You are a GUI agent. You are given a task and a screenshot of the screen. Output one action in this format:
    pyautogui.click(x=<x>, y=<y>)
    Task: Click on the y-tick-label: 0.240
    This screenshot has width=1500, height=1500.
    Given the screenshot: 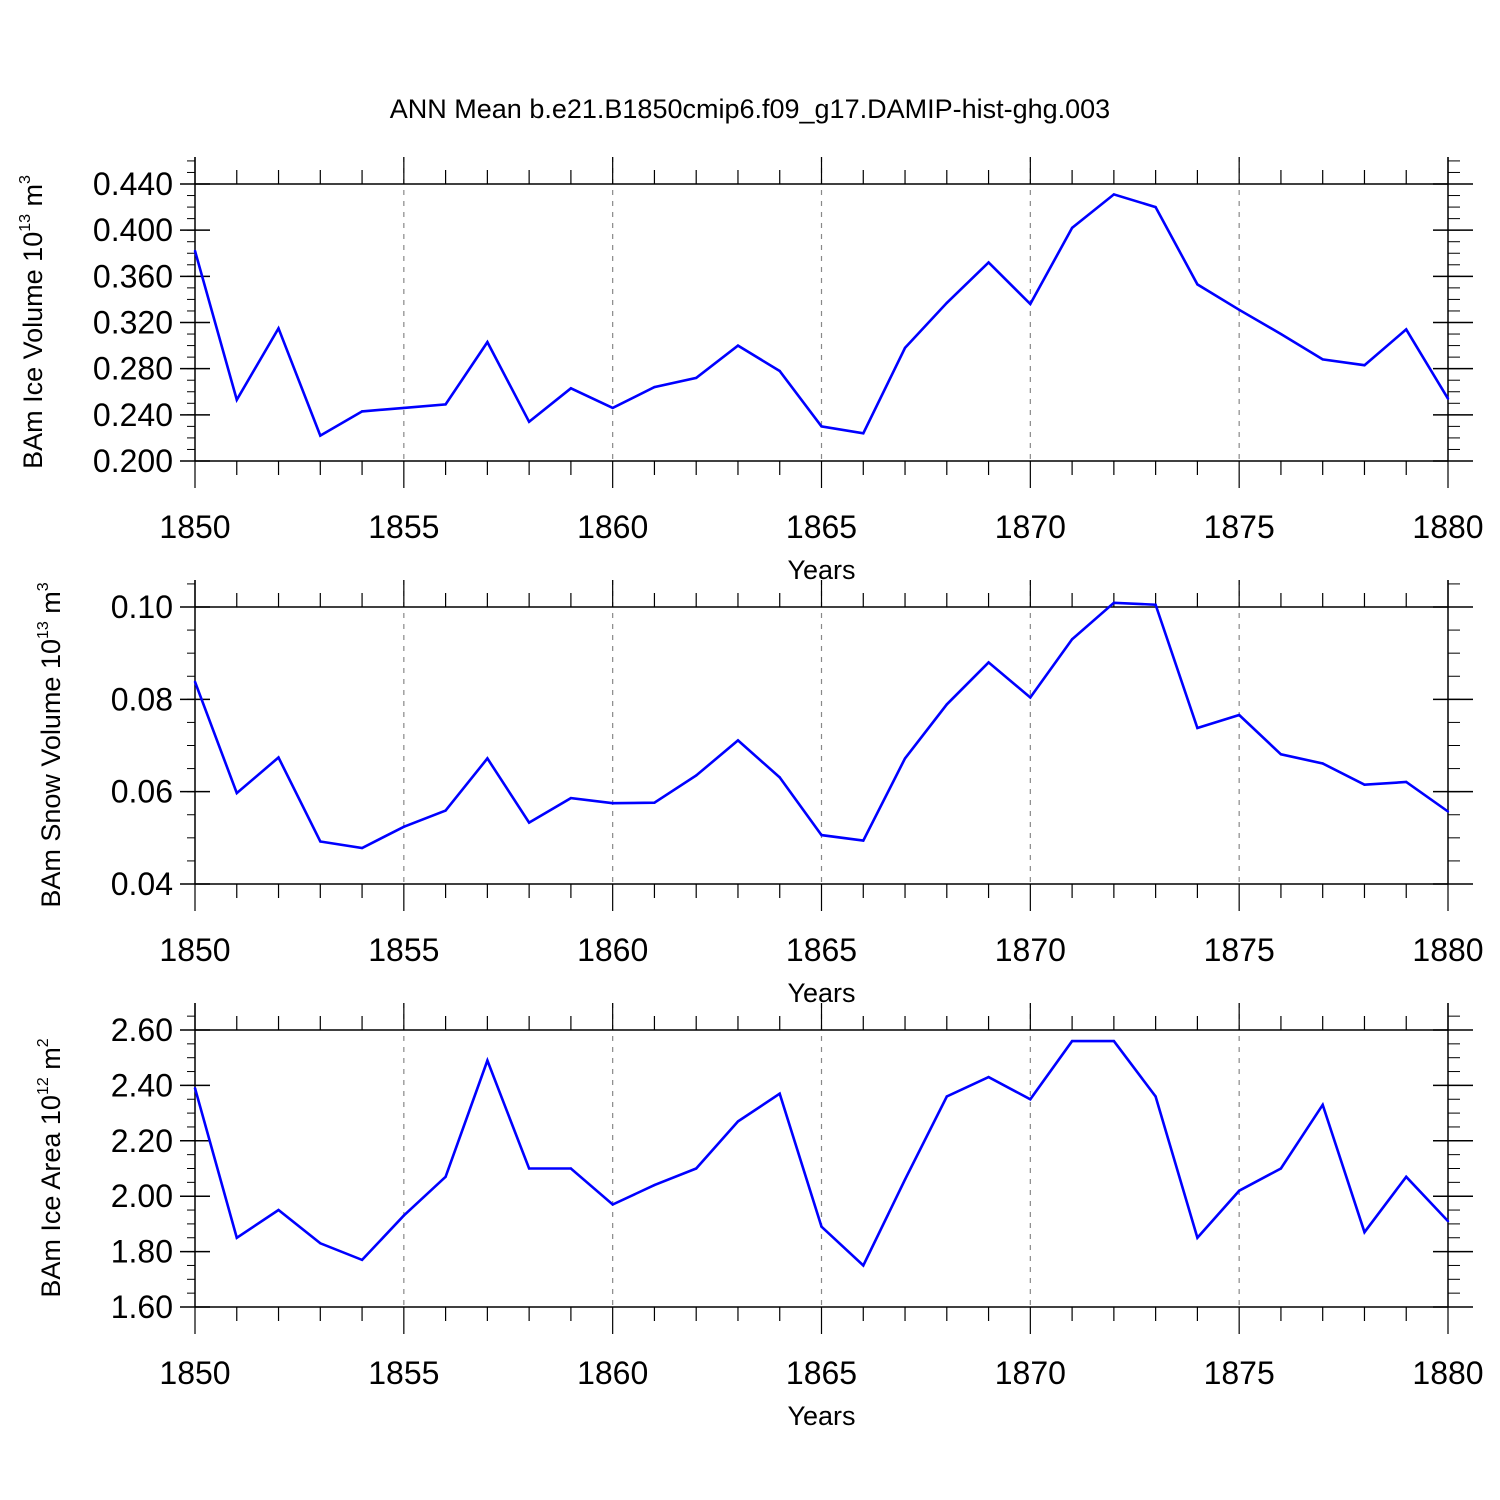 What is the action you would take?
    pyautogui.click(x=133, y=415)
    